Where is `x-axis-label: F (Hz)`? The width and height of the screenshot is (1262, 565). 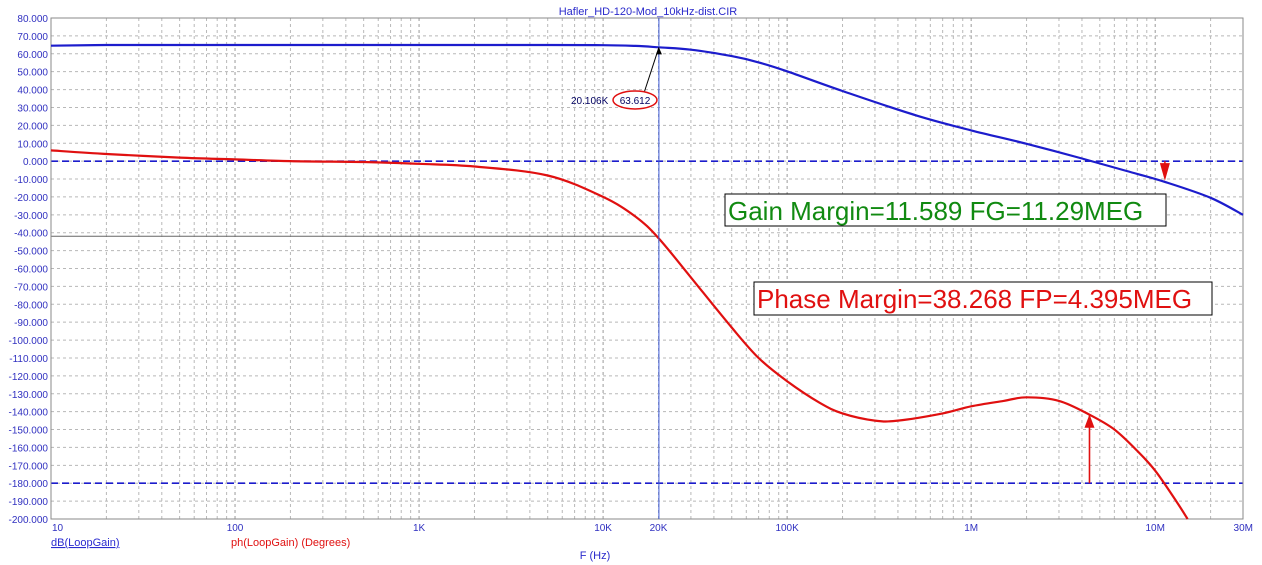
x-axis-label: F (Hz) is located at coordinates (595, 556).